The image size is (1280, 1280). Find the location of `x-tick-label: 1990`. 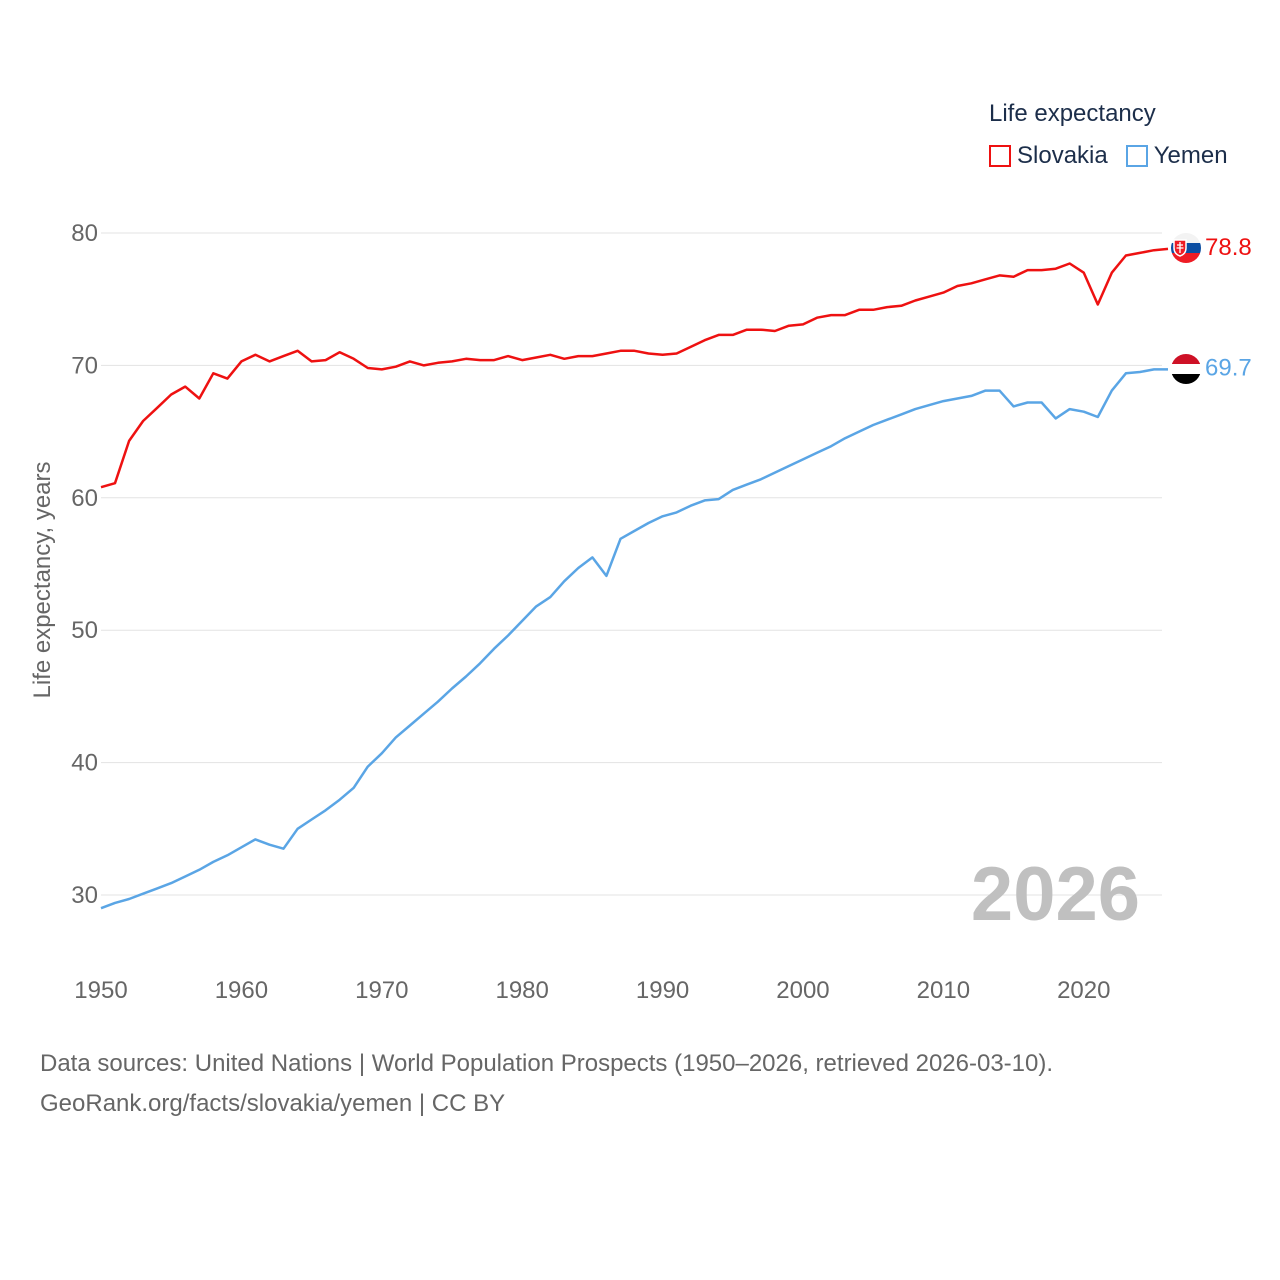

x-tick-label: 1990 is located at coordinates (662, 990).